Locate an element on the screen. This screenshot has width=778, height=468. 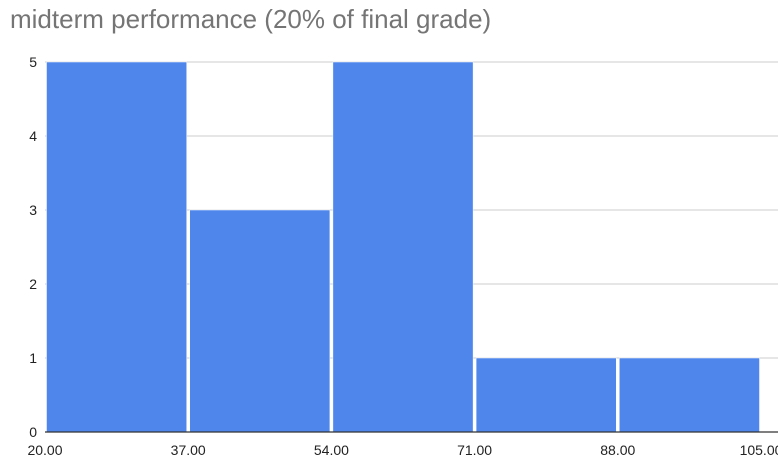
y-tick-label: 4 is located at coordinates (33, 136).